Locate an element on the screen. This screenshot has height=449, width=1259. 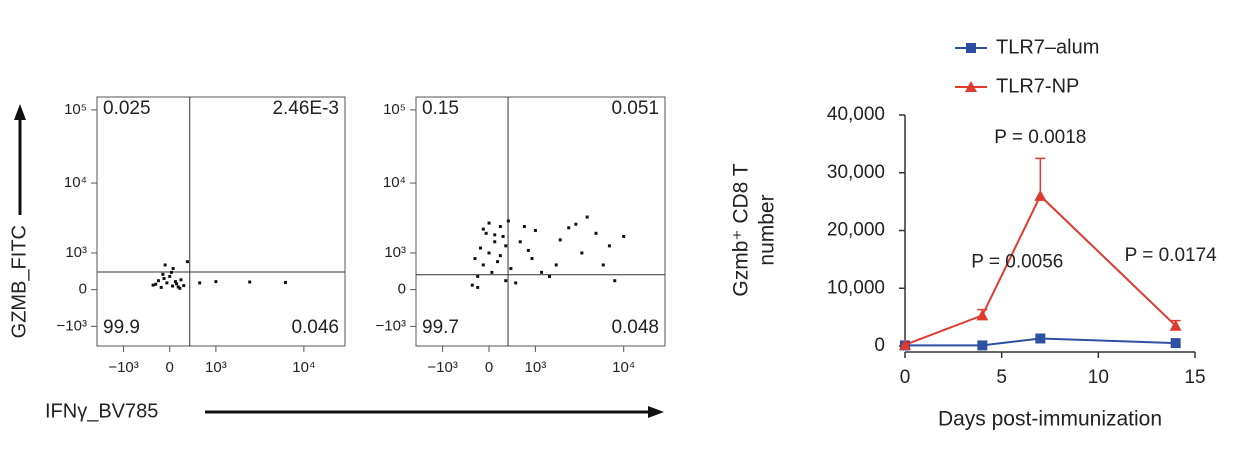
quadrant-label: 0.025 is located at coordinates (127, 108).